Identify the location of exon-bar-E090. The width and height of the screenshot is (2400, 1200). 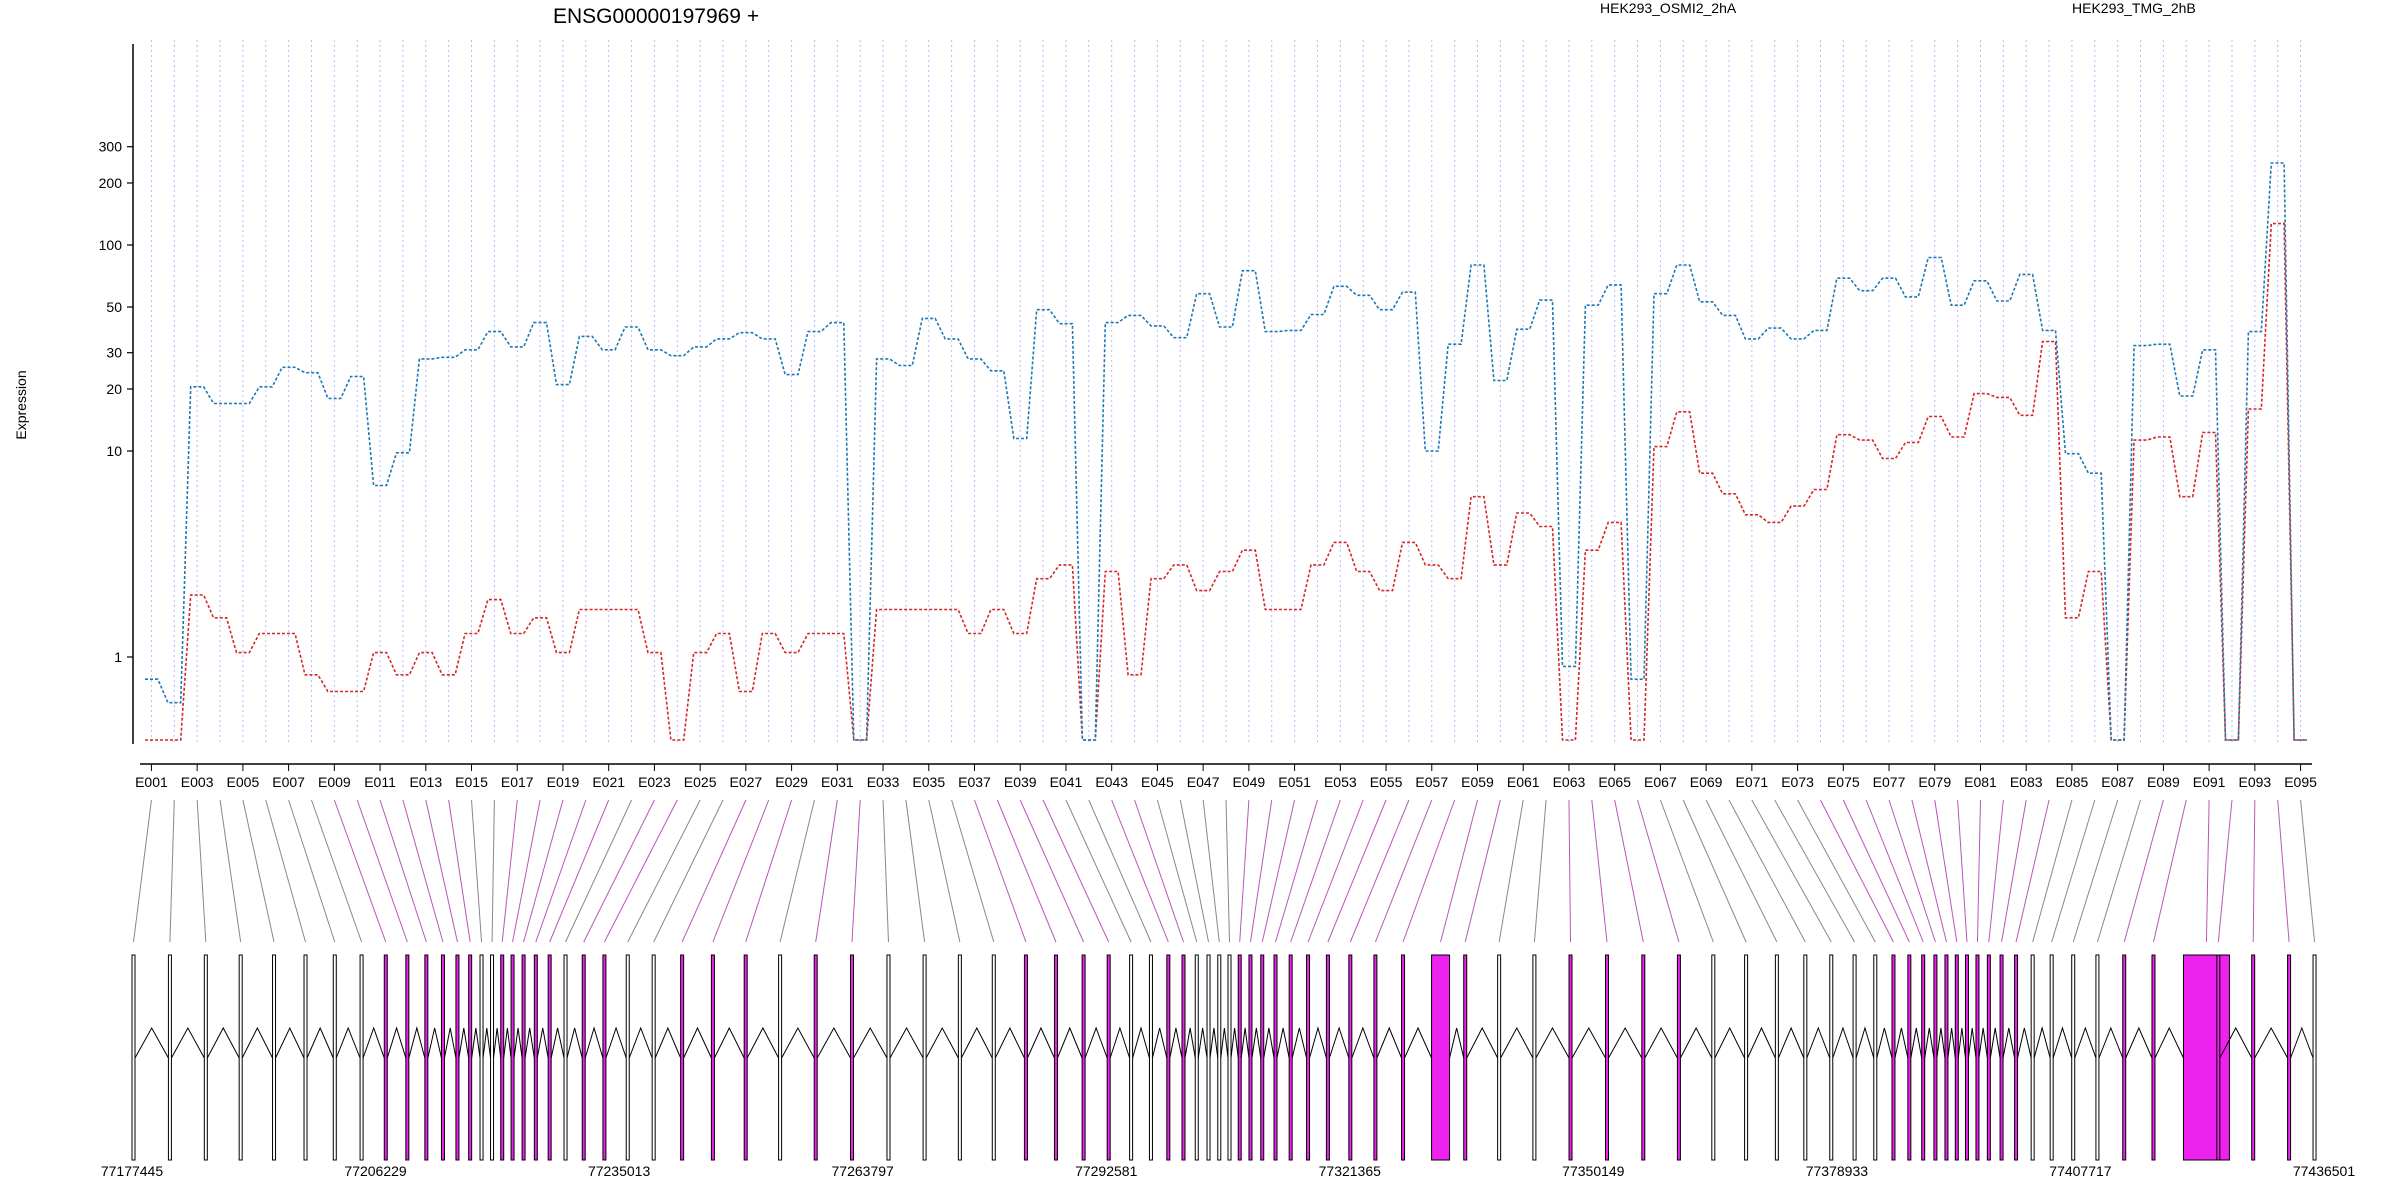
(2153, 1057).